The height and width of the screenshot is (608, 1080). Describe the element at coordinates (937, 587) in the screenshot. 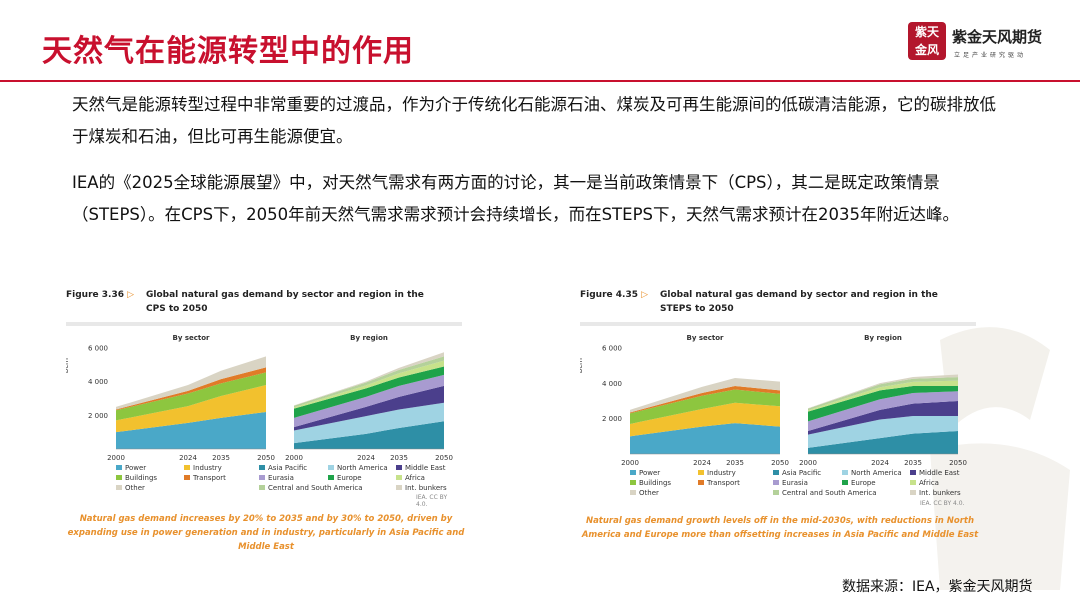

I see `data-source: 数据来源：IEA，紫金天风期货` at that location.